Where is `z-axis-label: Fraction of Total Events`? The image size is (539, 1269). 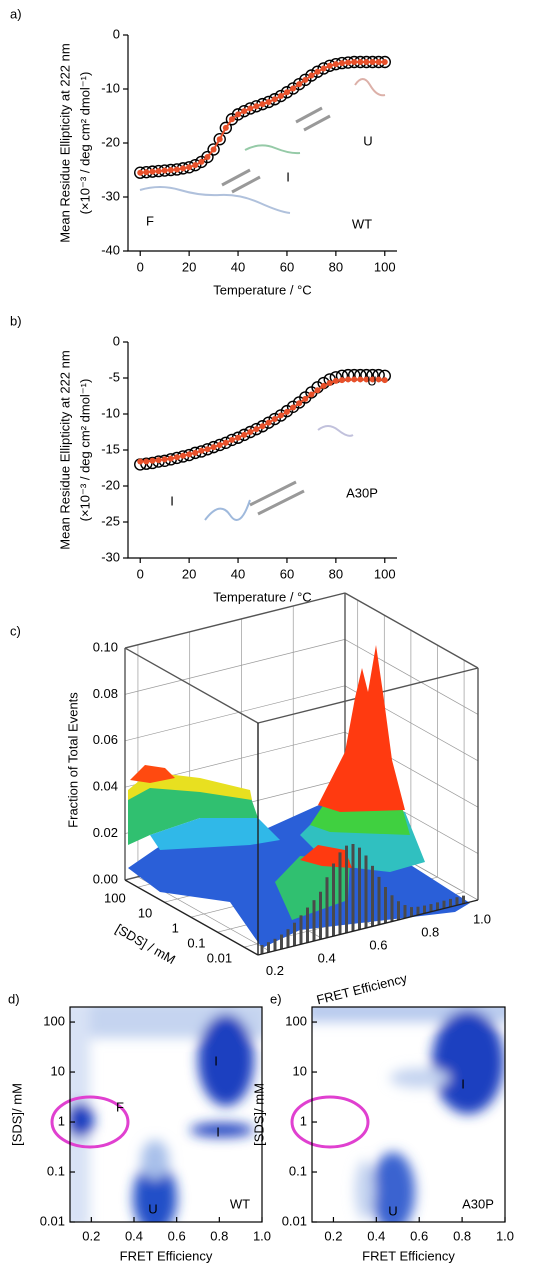 z-axis-label: Fraction of Total Events is located at coordinates (72, 760).